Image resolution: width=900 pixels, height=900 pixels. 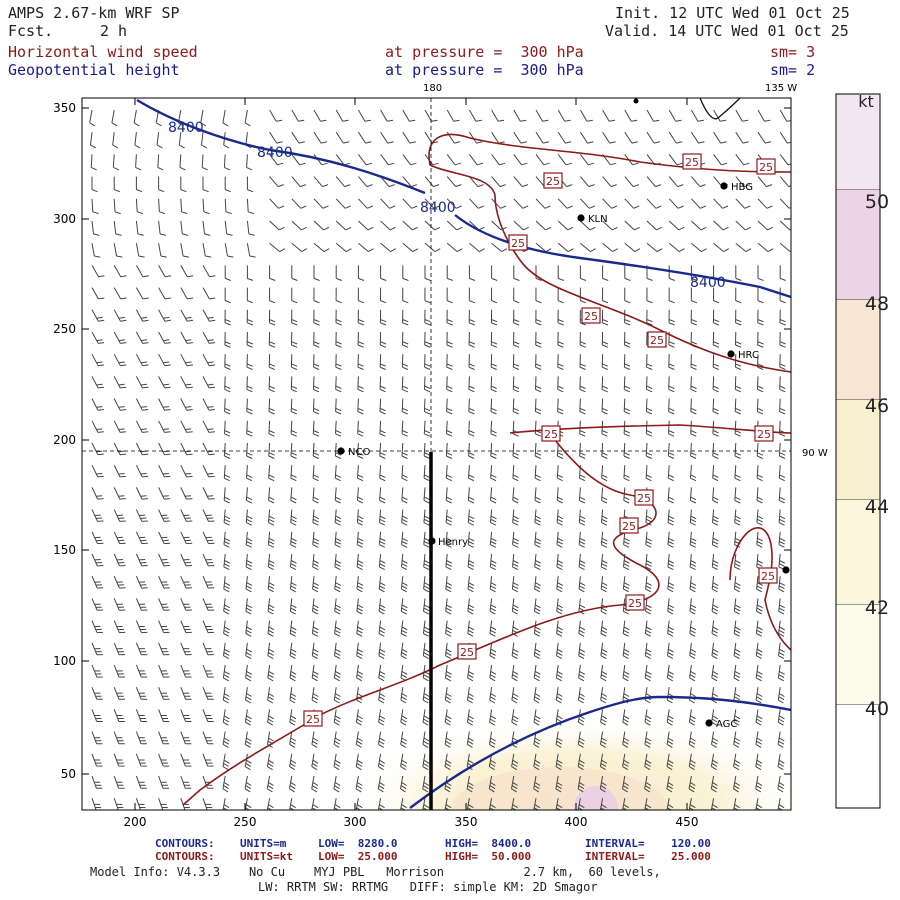 What do you see at coordinates (877, 406) in the screenshot?
I see `colorbar-label: 46` at bounding box center [877, 406].